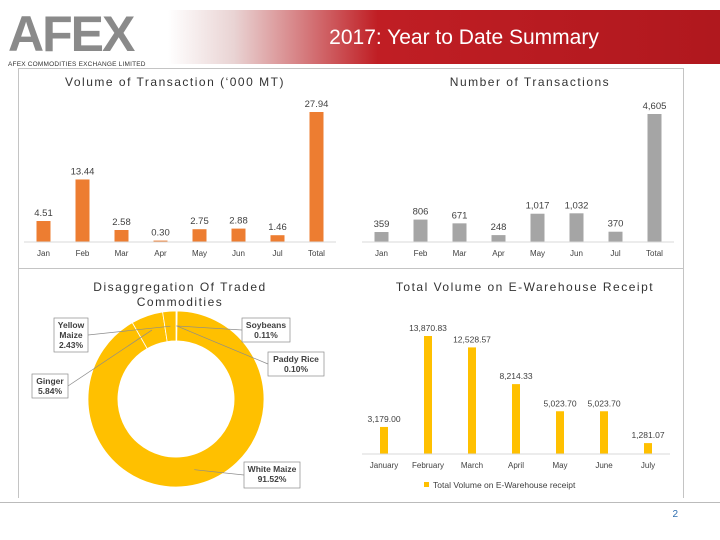 The width and height of the screenshot is (720, 540). What do you see at coordinates (525, 287) in the screenshot?
I see `ewarehouse-chart-title: Total Volume on E-Warehouse Receipt` at bounding box center [525, 287].